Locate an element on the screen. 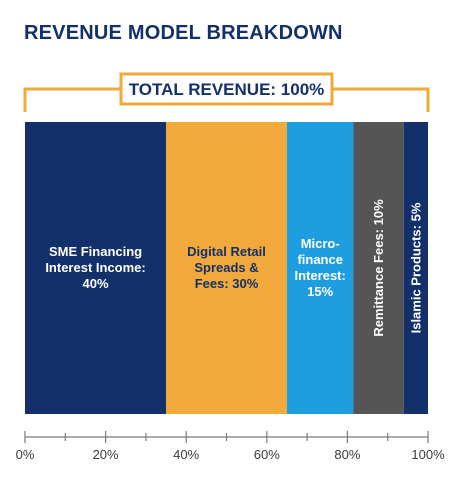  x-tick-label-80: 80% is located at coordinates (347, 454).